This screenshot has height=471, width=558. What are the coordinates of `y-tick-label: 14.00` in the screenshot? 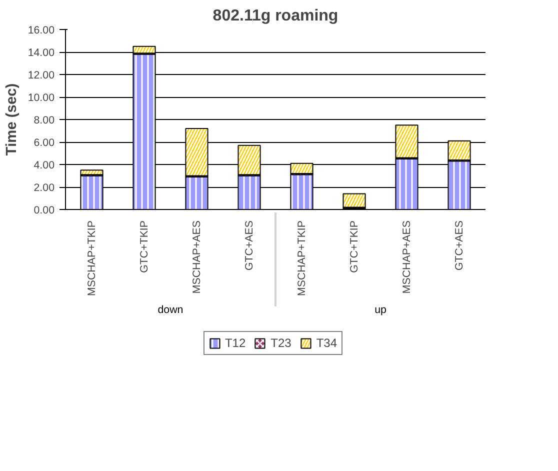 It's located at (41, 53).